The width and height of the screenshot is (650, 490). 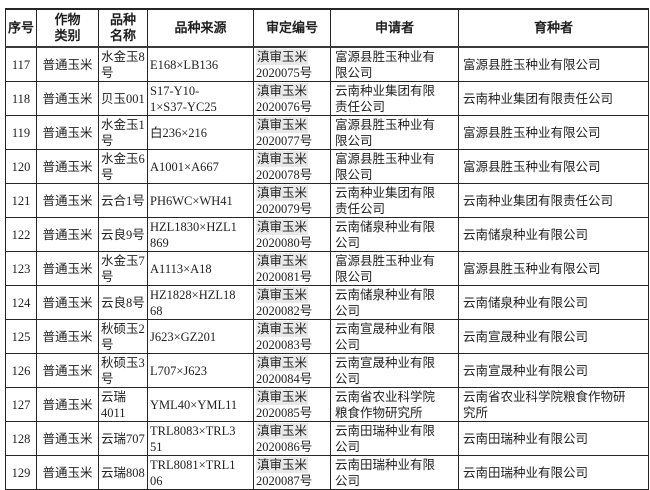 I want to click on approval-number-text: 2020075号, so click(x=284, y=72).